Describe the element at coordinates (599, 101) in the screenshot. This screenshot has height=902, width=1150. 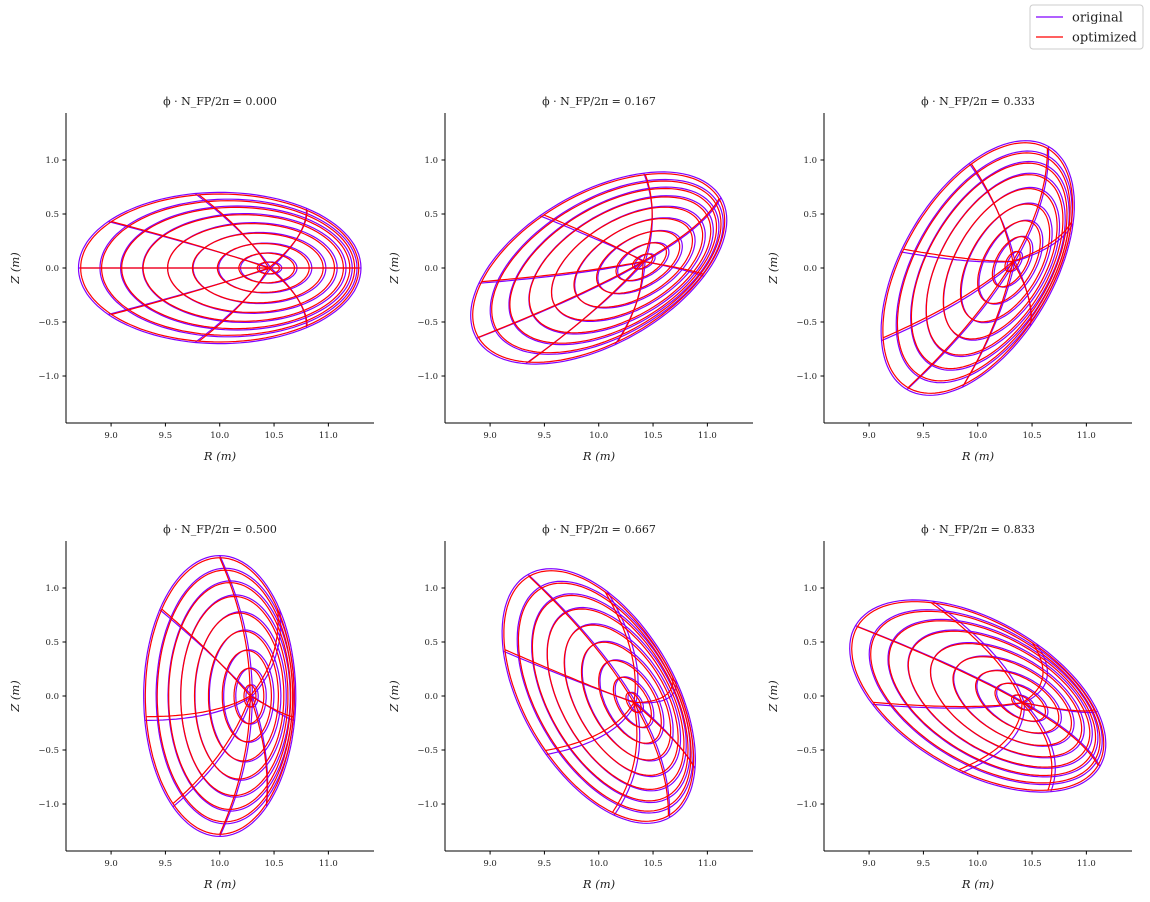
I see `subplot-title: ϕ · N_FP/2π = 0.167` at that location.